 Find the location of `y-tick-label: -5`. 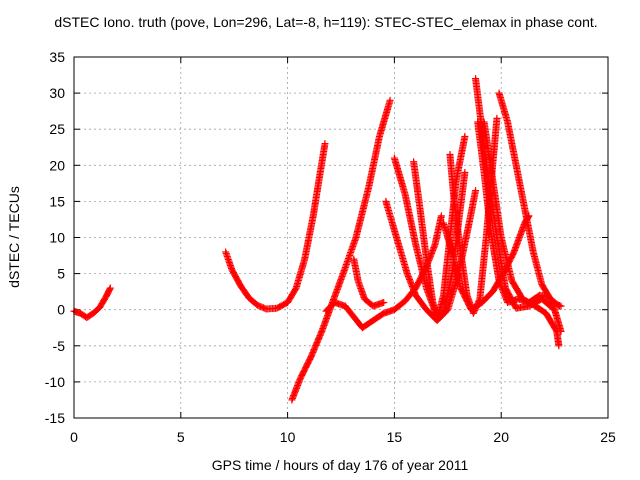

y-tick-label: -5 is located at coordinates (59, 346).